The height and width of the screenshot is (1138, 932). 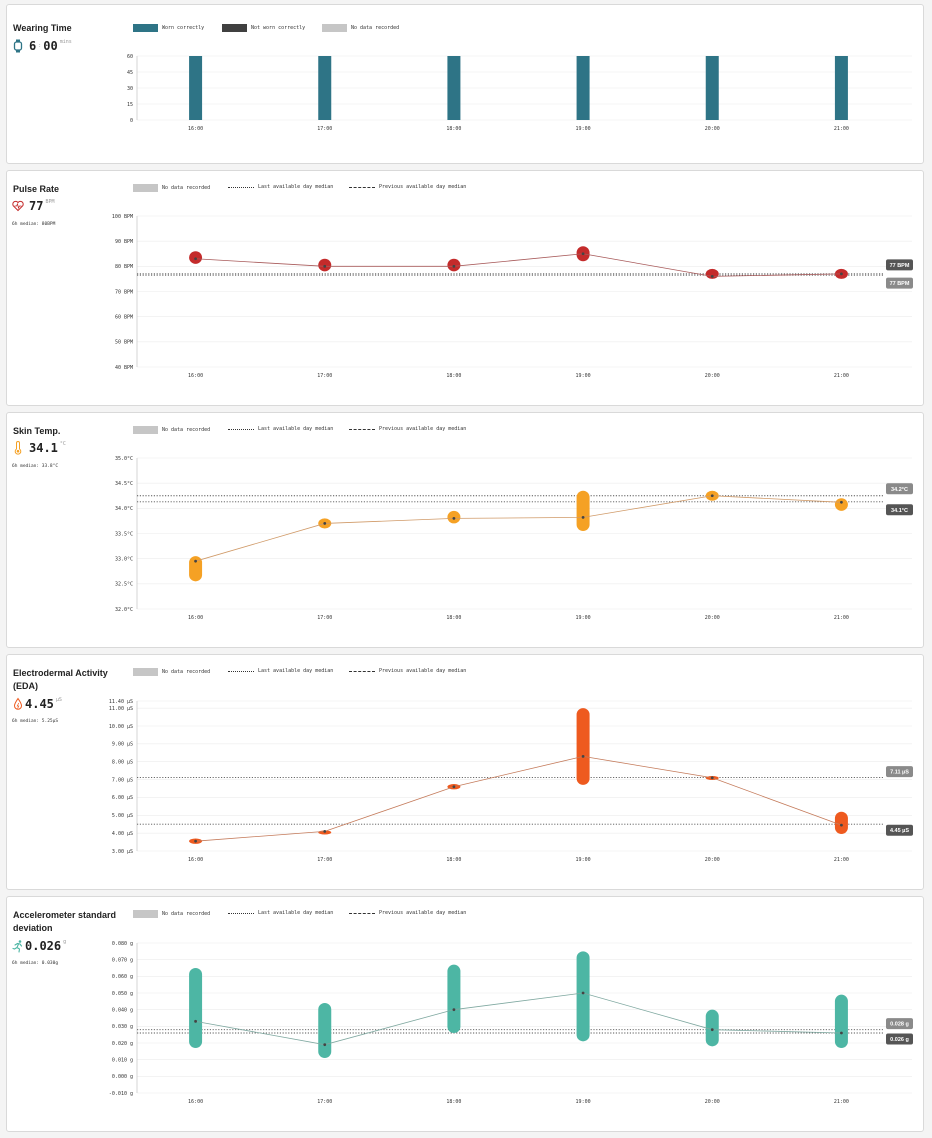 What do you see at coordinates (122, 852) in the screenshot?
I see `y-tick-label: 3.00 µS` at bounding box center [122, 852].